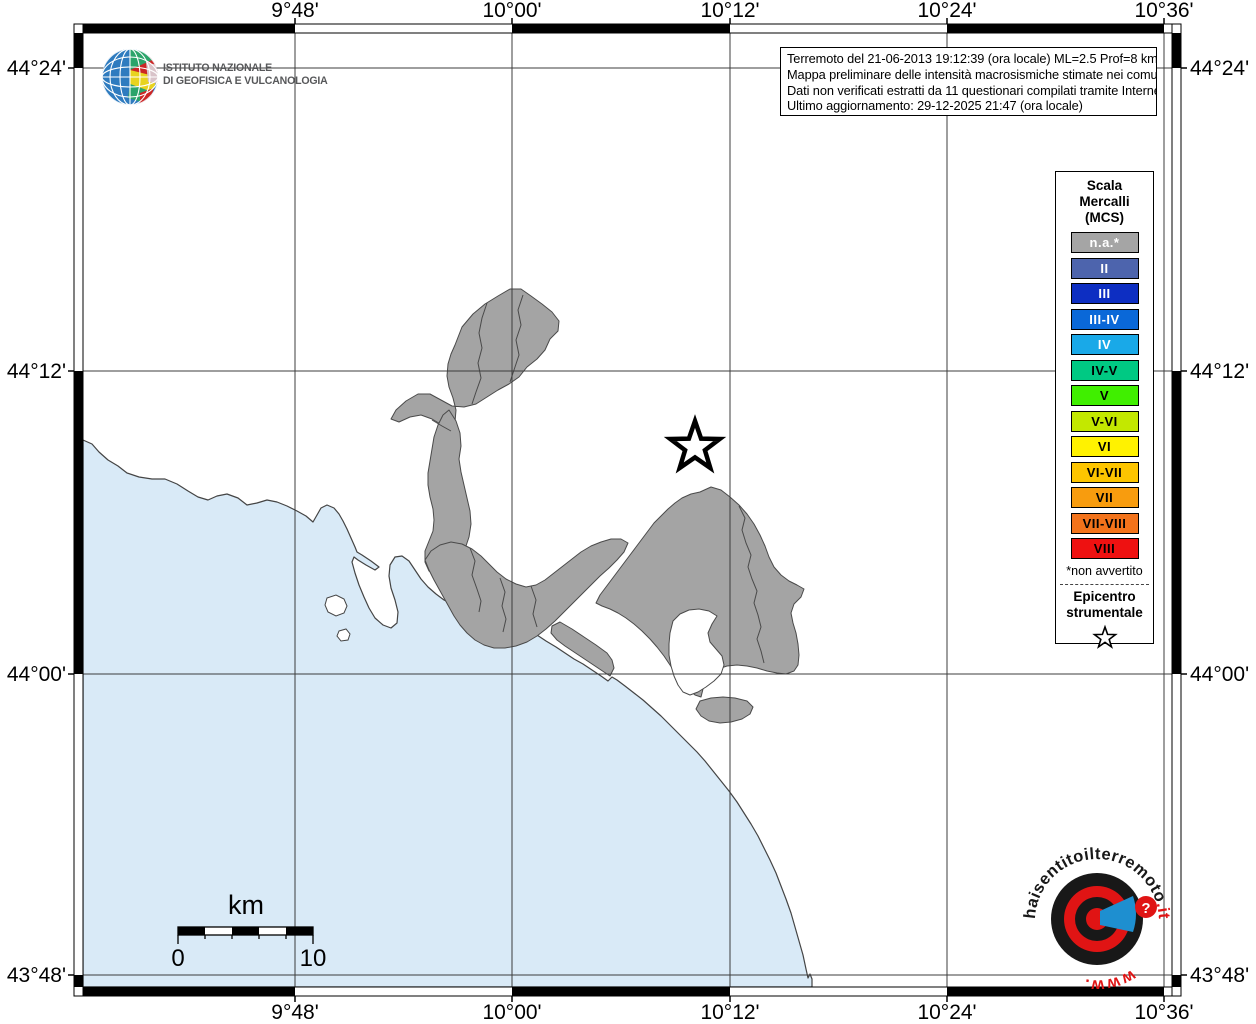 The image size is (1256, 1024). What do you see at coordinates (1104, 421) in the screenshot?
I see `legend-swatch-v-vi: V-VI` at bounding box center [1104, 421].